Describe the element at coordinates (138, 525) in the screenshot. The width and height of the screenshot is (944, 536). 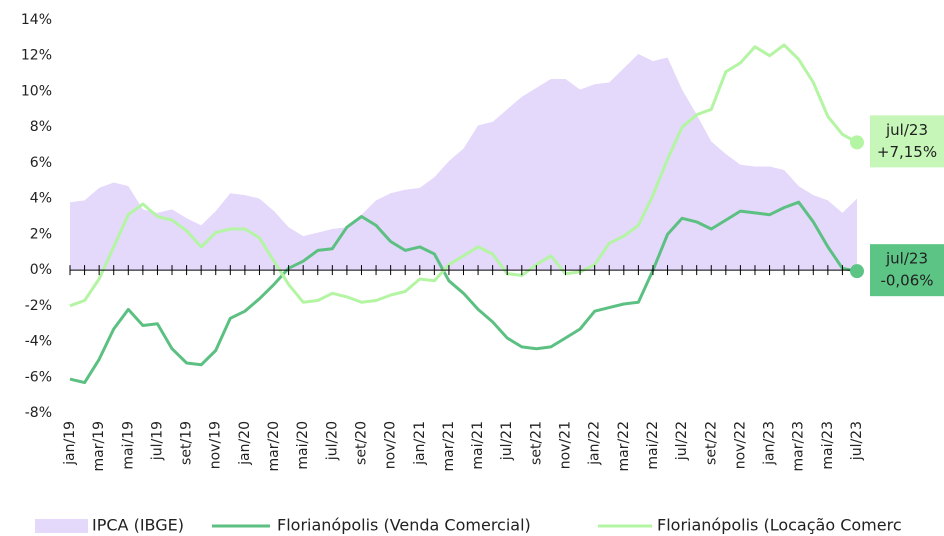
I see `legend-label: IPCA (IBGE)` at that location.